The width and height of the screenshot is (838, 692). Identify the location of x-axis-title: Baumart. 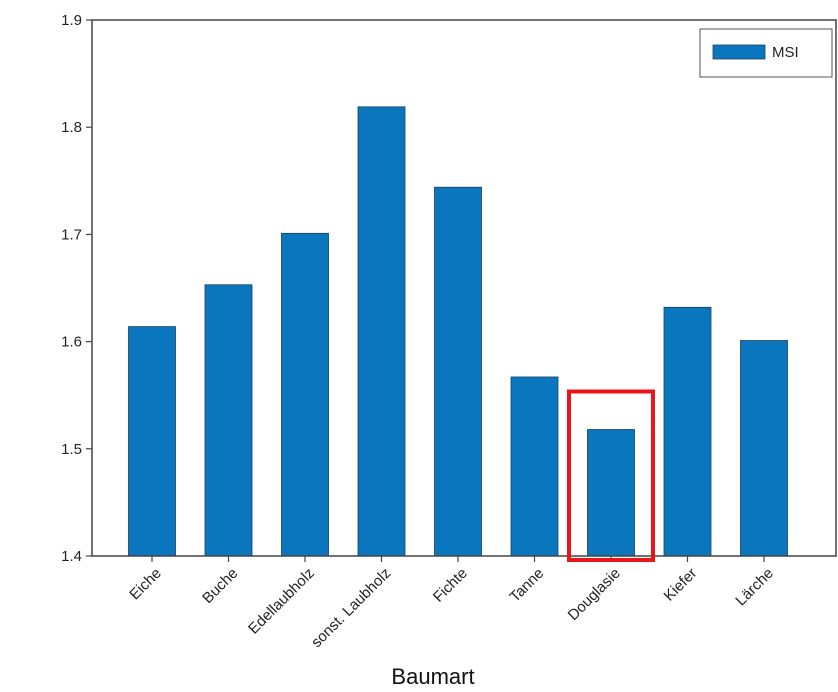
(432, 676).